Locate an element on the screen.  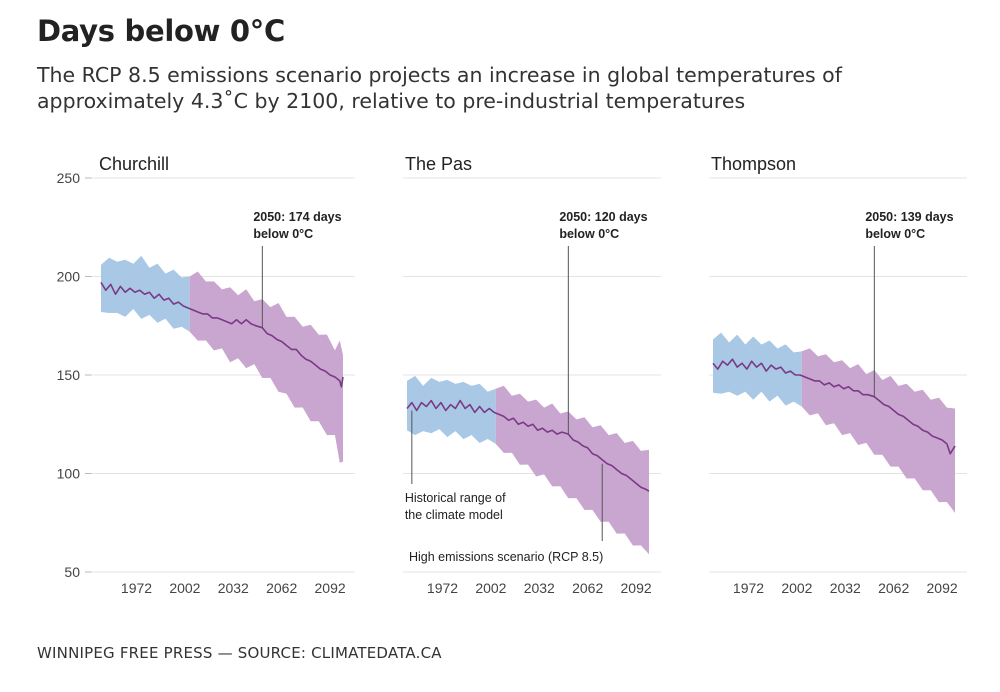
y-tick-label: 50 is located at coordinates (72, 572).